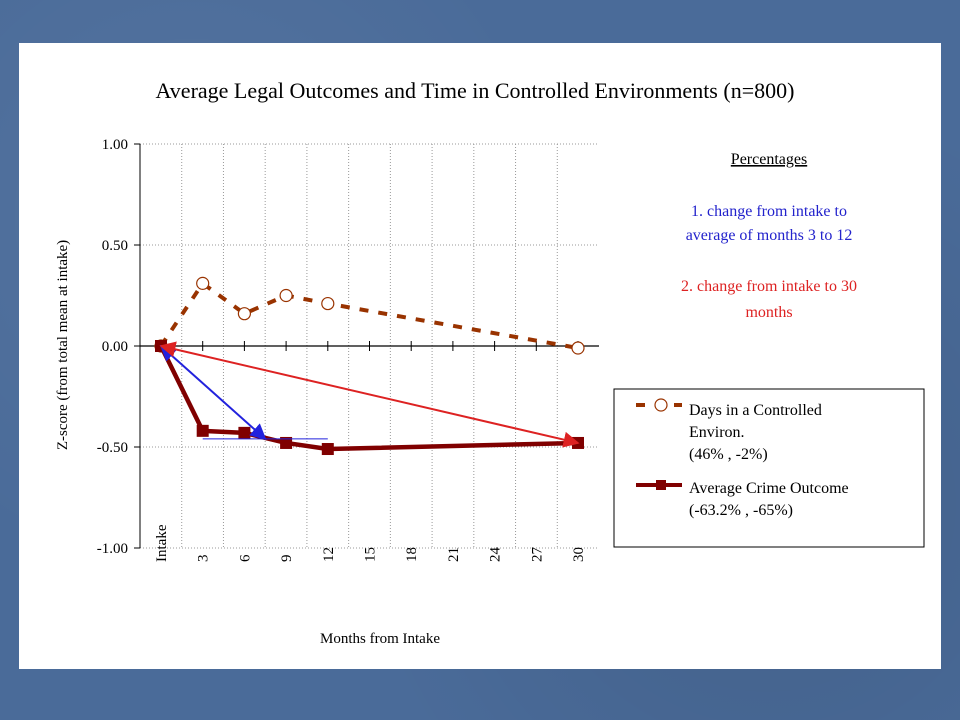 The height and width of the screenshot is (720, 960). What do you see at coordinates (329, 554) in the screenshot?
I see `x-tick-label: 12` at bounding box center [329, 554].